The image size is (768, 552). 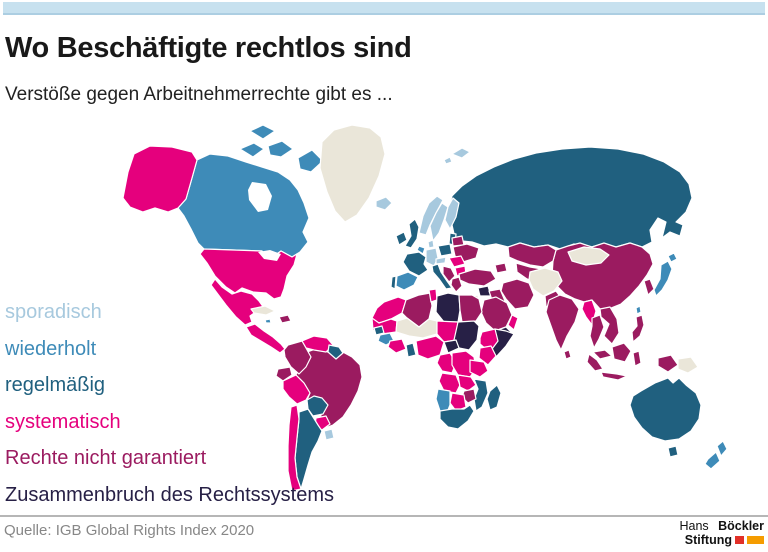 I want to click on country-somalia, so click(x=503, y=343).